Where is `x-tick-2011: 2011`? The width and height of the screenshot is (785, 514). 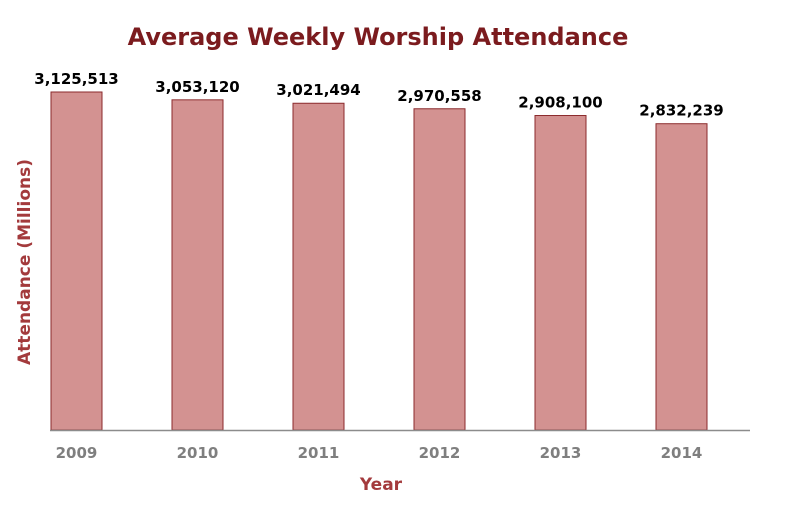
x-tick-2011: 2011 is located at coordinates (319, 453).